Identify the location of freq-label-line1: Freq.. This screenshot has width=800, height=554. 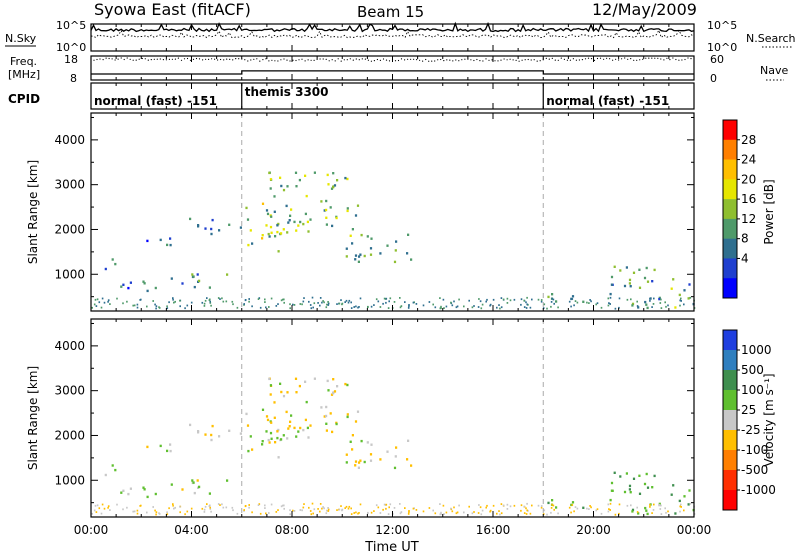
(23, 61).